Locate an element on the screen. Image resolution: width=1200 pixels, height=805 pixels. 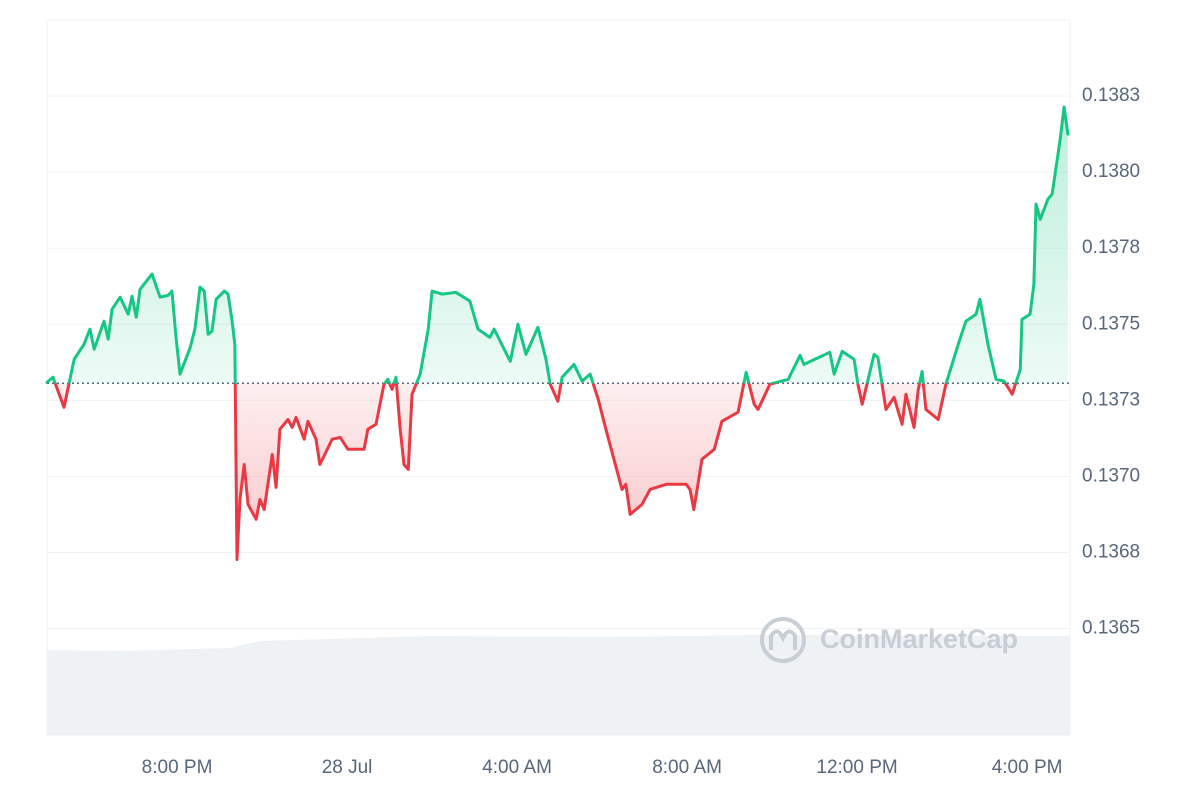
x-tick-label: 28 Jul is located at coordinates (347, 767).